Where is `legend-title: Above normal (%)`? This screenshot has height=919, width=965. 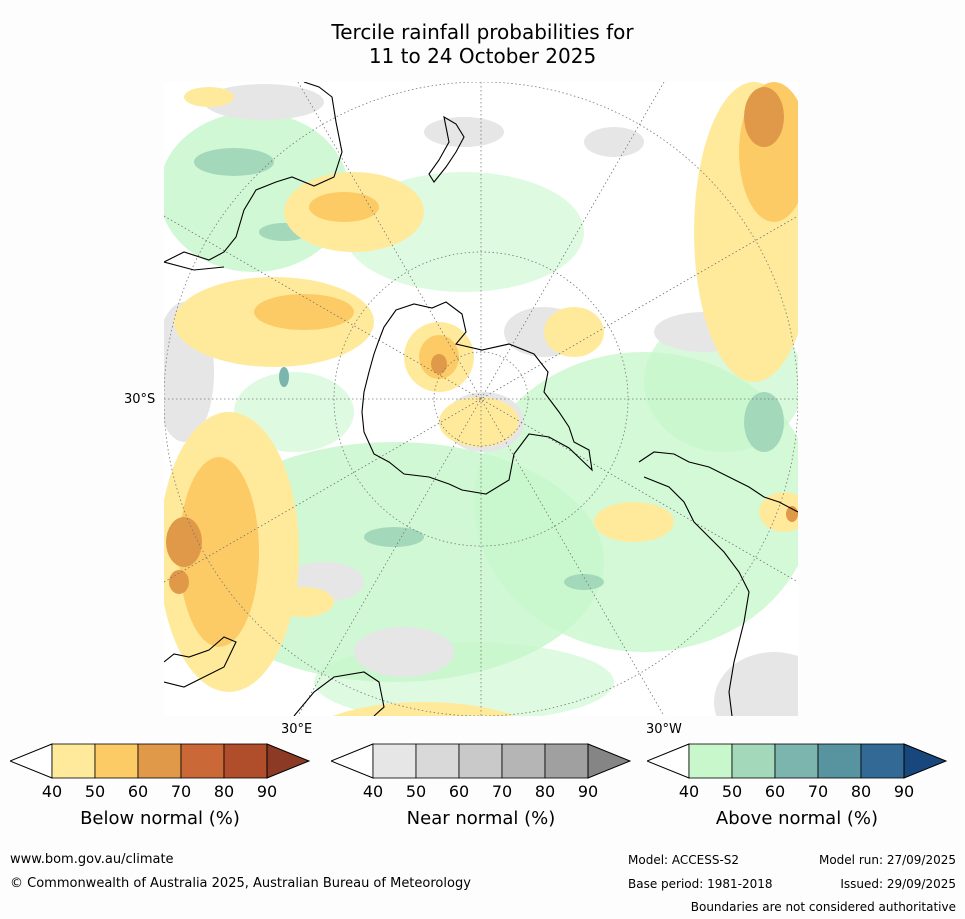 legend-title: Above normal (%) is located at coordinates (797, 818).